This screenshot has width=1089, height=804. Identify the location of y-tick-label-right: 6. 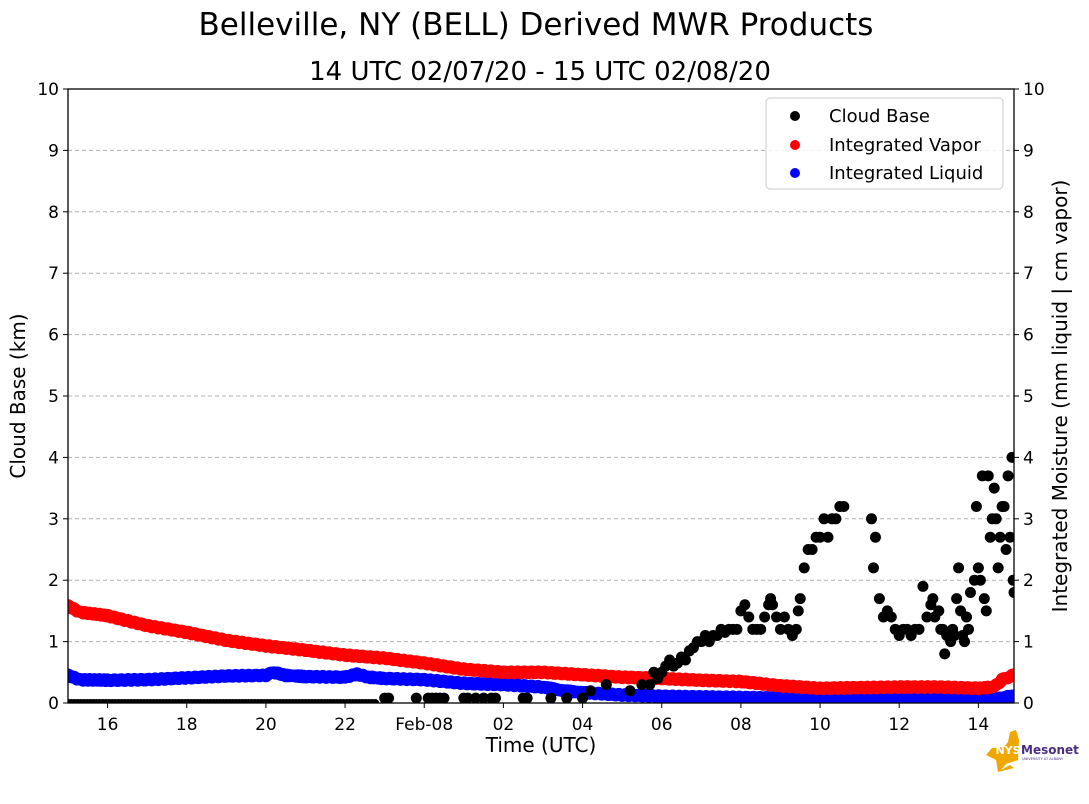
(1028, 336).